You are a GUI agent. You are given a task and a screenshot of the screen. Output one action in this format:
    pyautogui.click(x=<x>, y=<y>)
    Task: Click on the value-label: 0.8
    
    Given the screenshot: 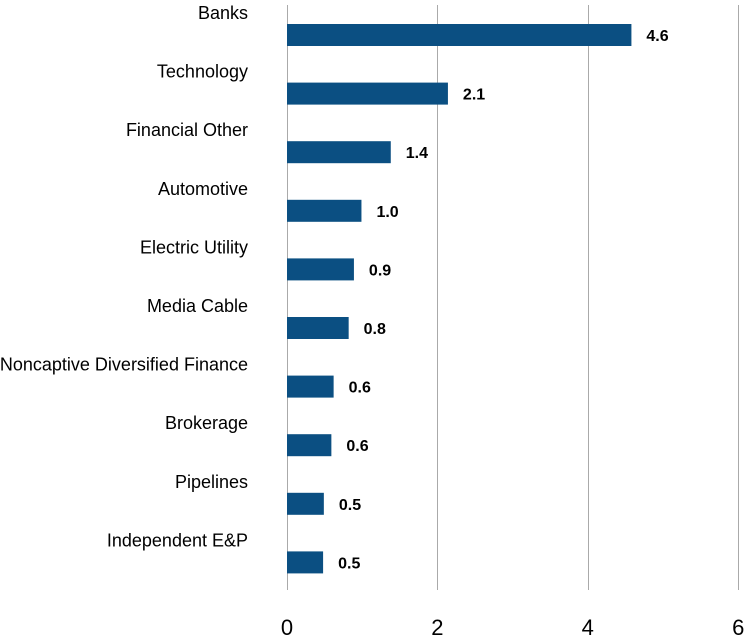 What is the action you would take?
    pyautogui.click(x=375, y=329)
    